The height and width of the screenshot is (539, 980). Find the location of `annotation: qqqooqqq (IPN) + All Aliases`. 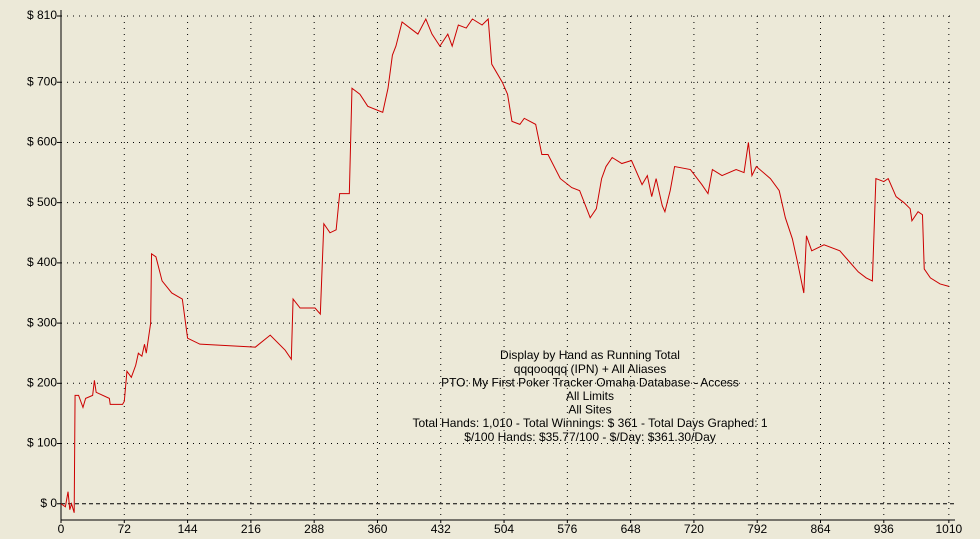

annotation: qqqooqqq (IPN) + All Aliases is located at coordinates (590, 369).